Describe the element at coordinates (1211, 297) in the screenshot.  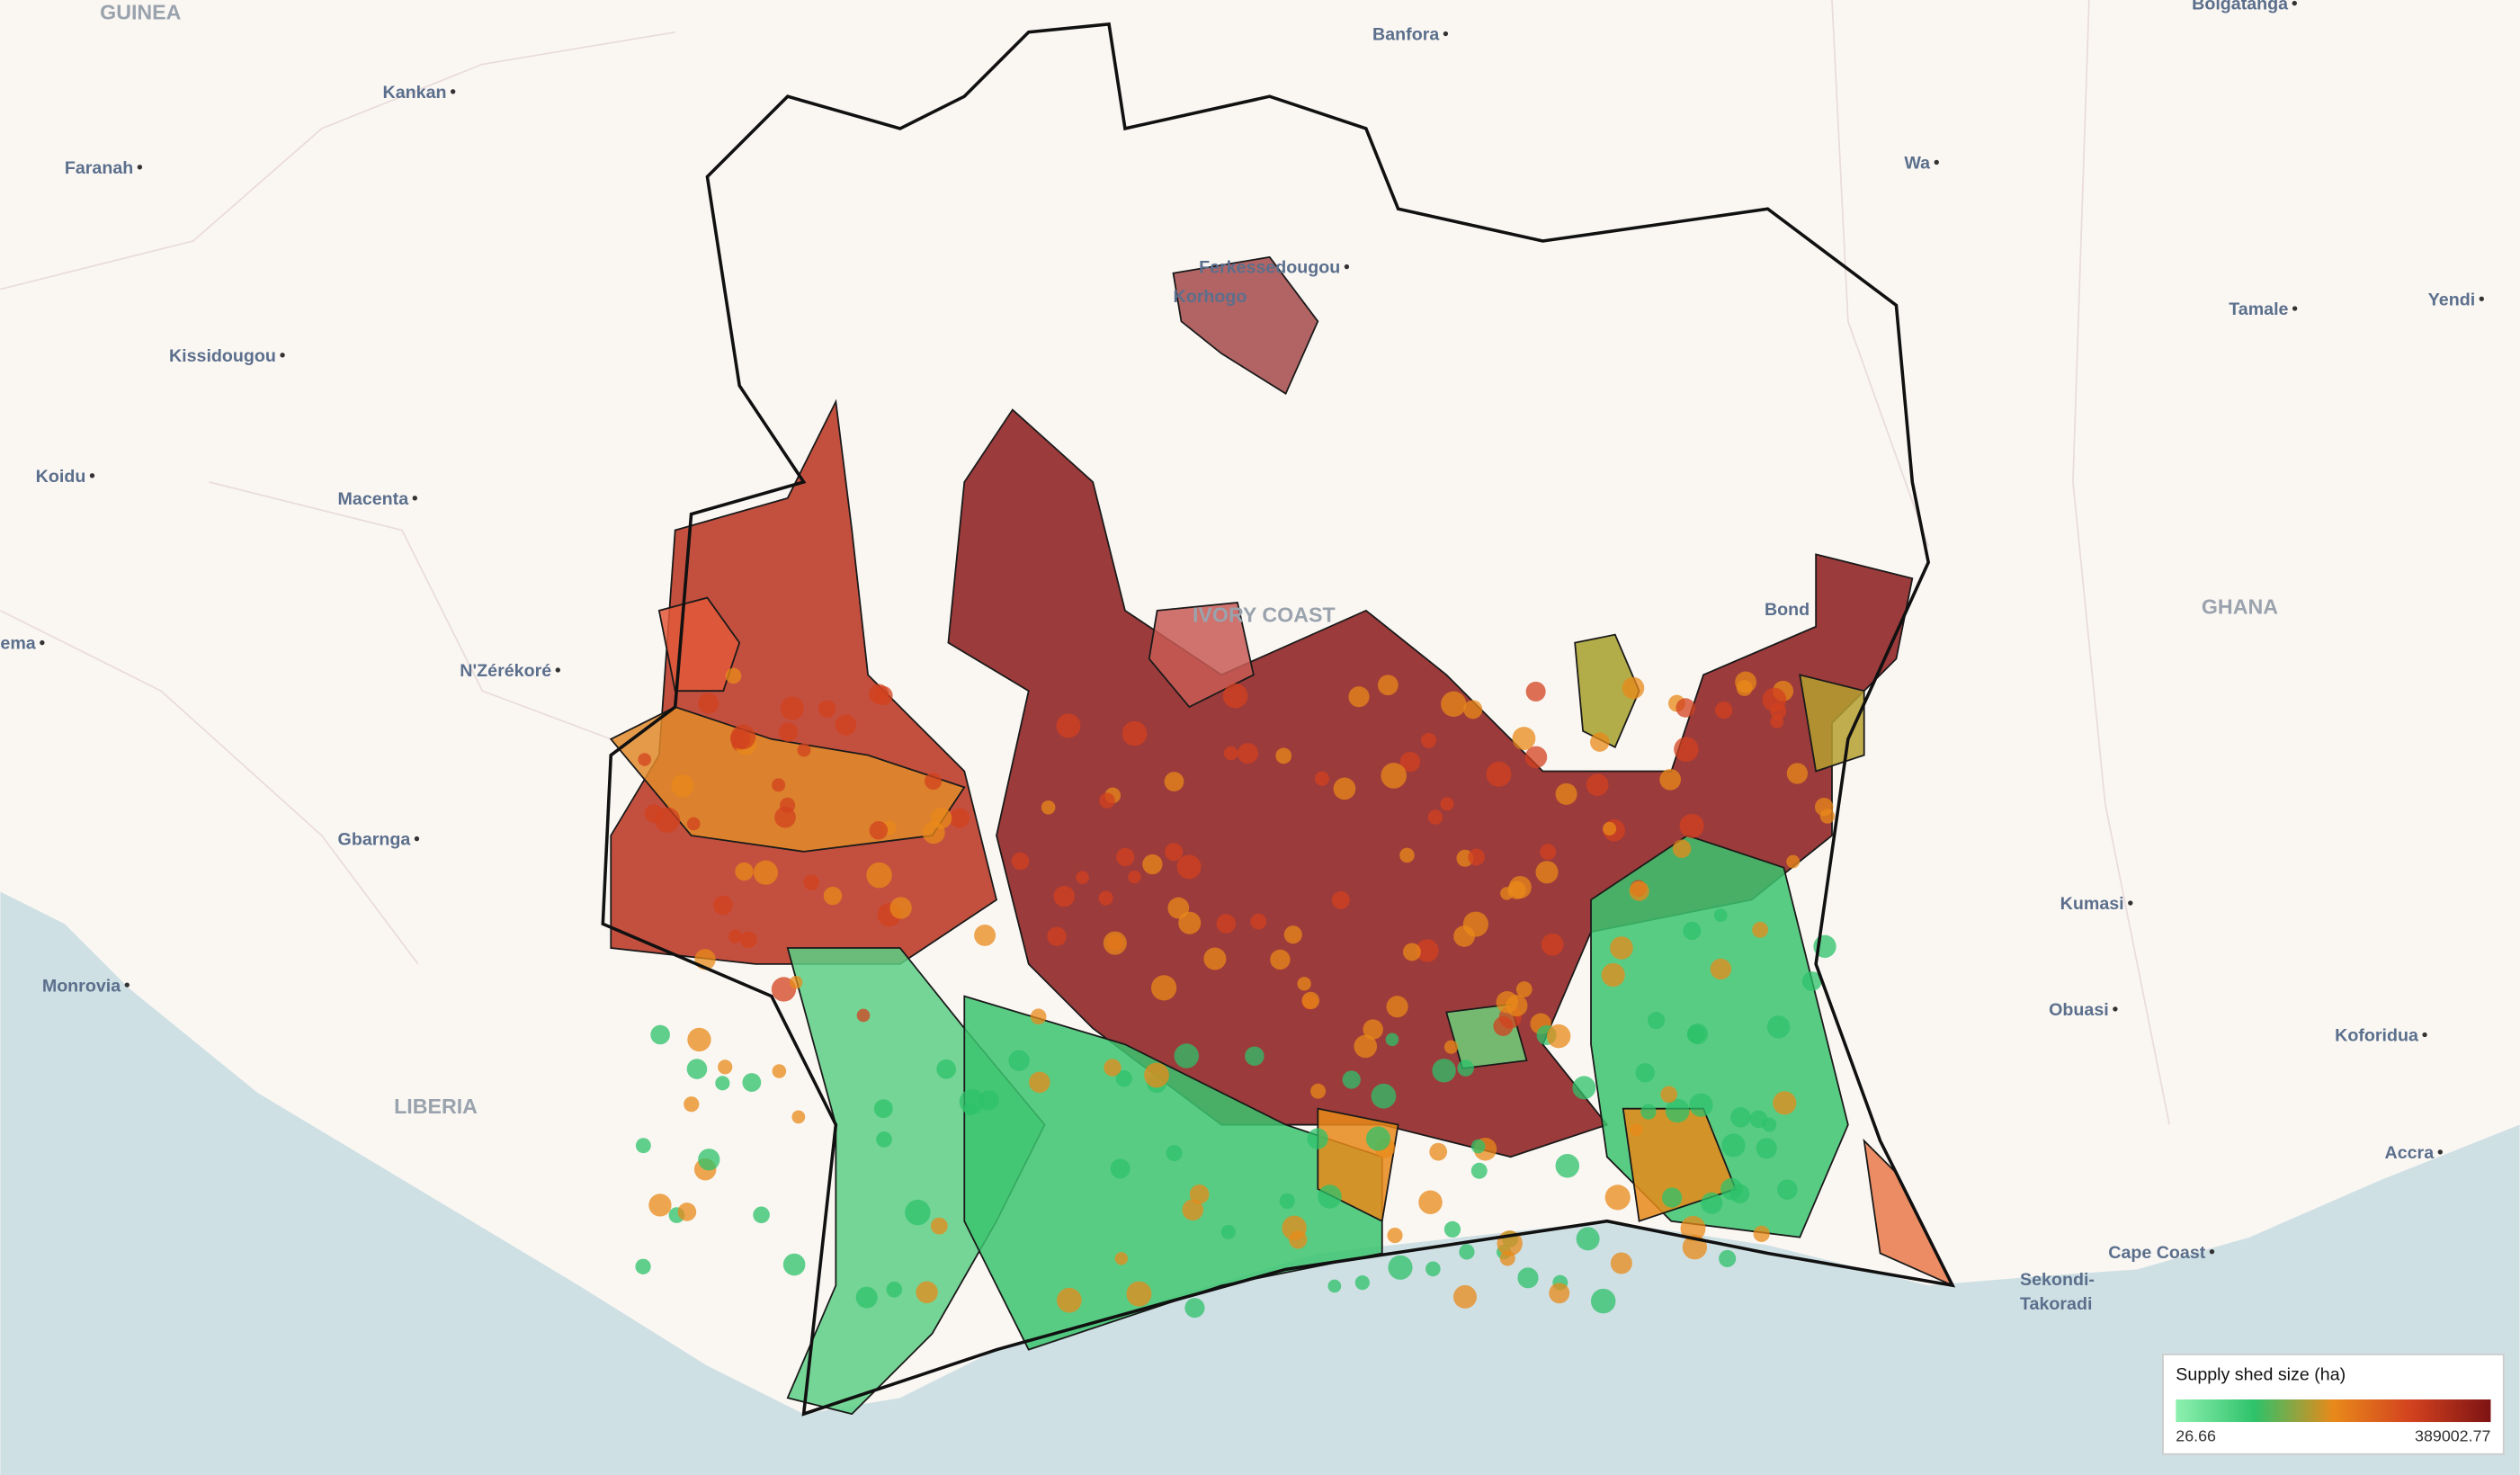
I see `place-label: Korhogo` at that location.